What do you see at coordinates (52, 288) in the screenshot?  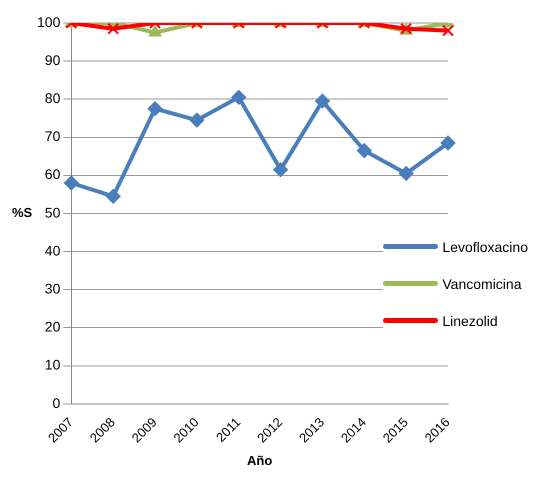 I see `y-tick-label: 30` at bounding box center [52, 288].